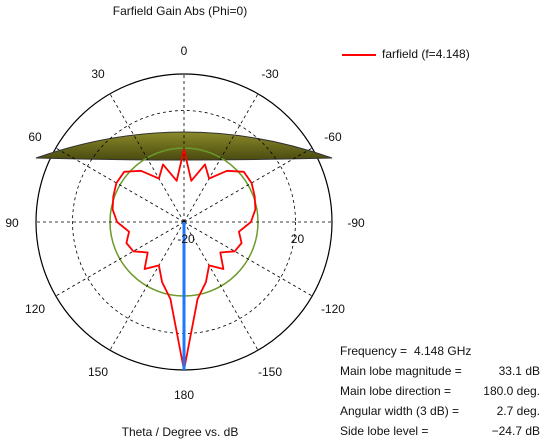 The image size is (550, 447). Describe the element at coordinates (270, 74) in the screenshot. I see `theta-tick-label: -30` at that location.